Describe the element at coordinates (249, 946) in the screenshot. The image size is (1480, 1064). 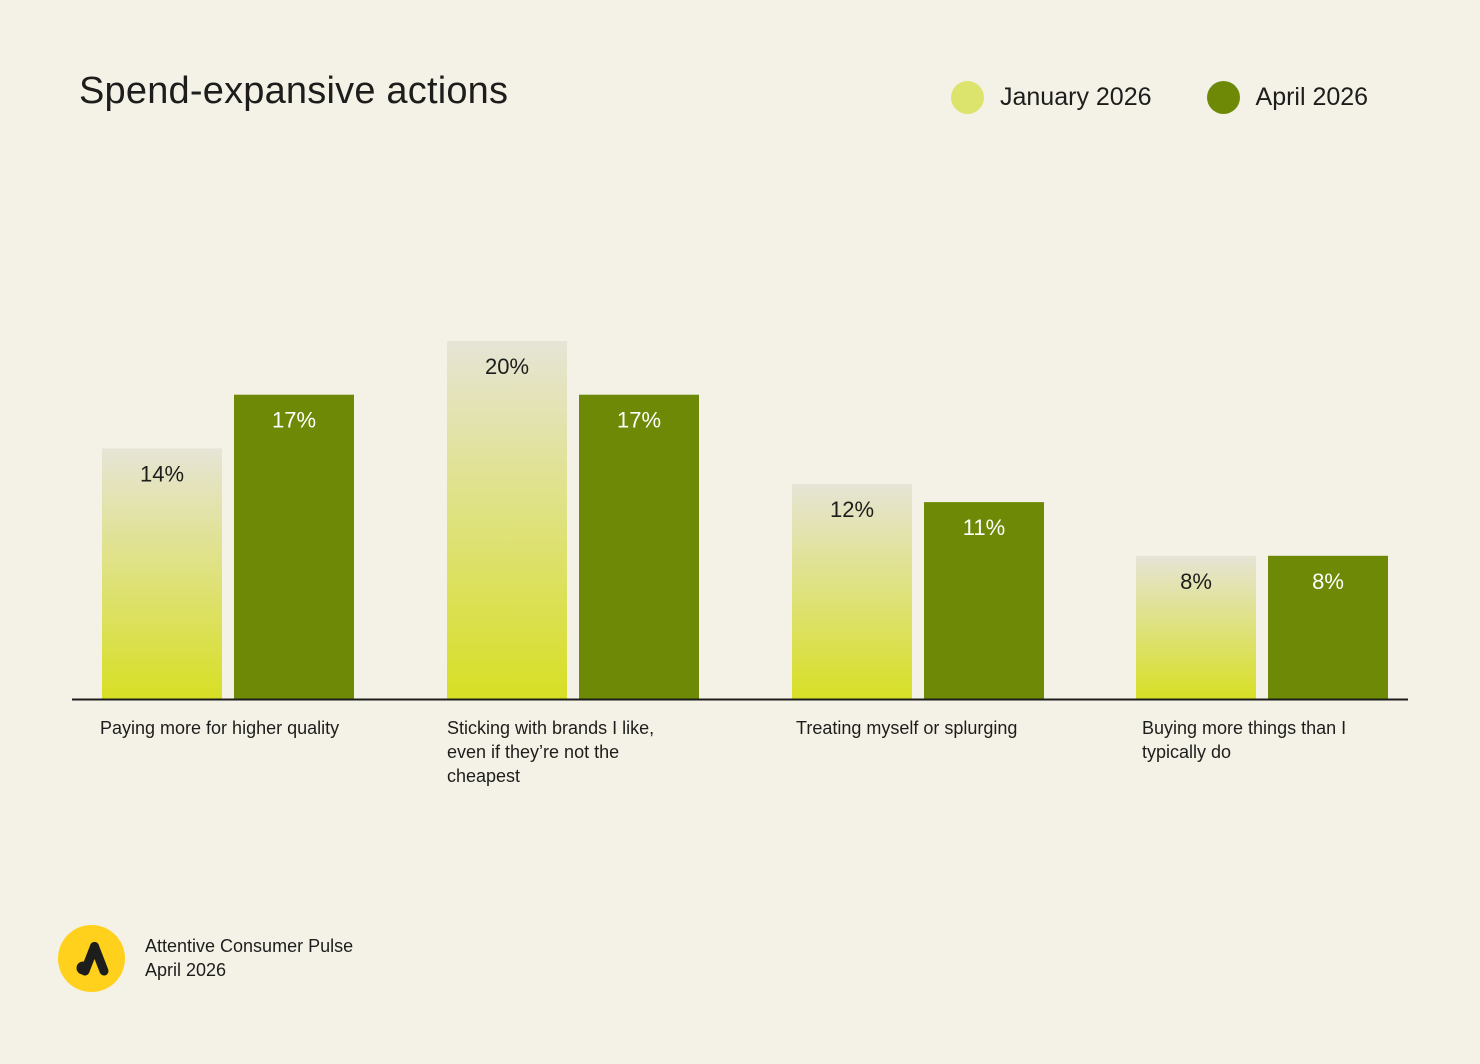
I see `footer-source-name: Attentive Consumer Pulse` at that location.